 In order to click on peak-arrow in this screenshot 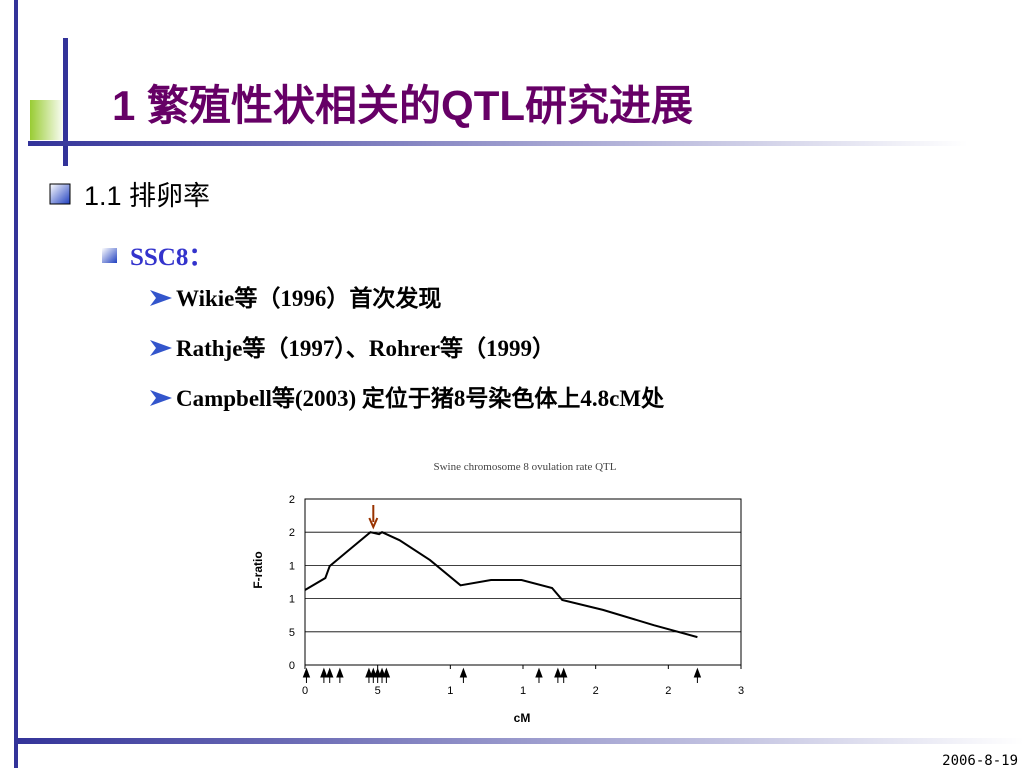, I will do `click(373, 517)`.